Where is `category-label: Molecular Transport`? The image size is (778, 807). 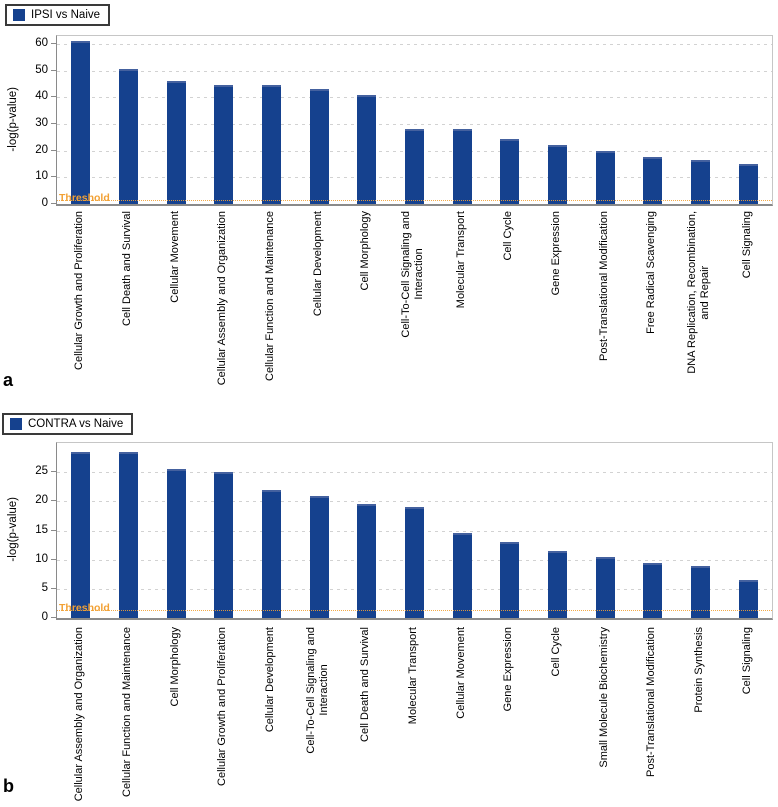 category-label: Molecular Transport is located at coordinates (412, 676).